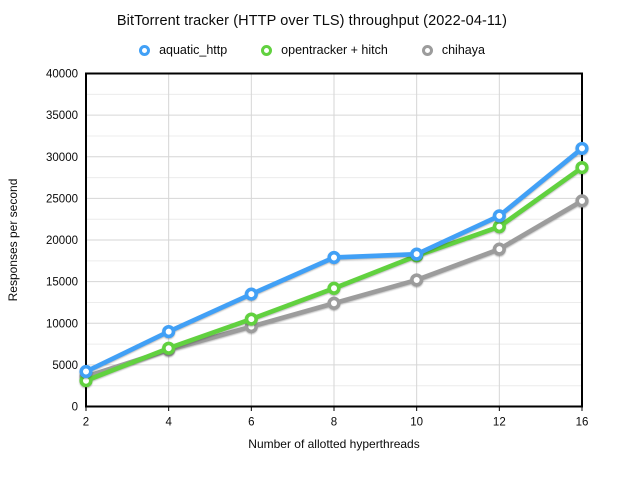  I want to click on x-tick-label: 10, so click(416, 423).